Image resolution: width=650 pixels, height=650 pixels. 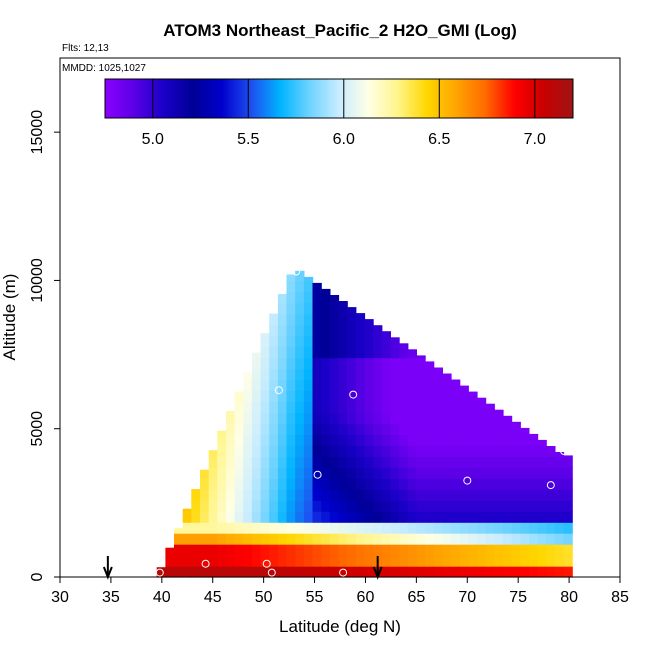 What do you see at coordinates (366, 597) in the screenshot?
I see `x-tick-label: 60` at bounding box center [366, 597].